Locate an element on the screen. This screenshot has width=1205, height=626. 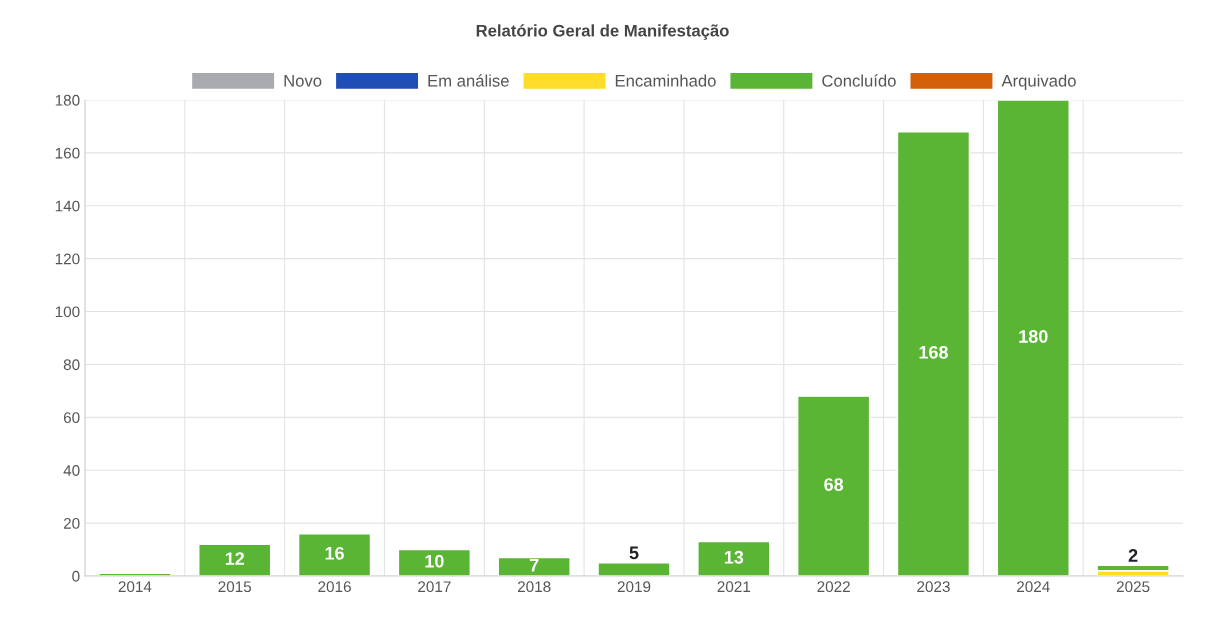
legend-label: Em análise is located at coordinates (468, 80).